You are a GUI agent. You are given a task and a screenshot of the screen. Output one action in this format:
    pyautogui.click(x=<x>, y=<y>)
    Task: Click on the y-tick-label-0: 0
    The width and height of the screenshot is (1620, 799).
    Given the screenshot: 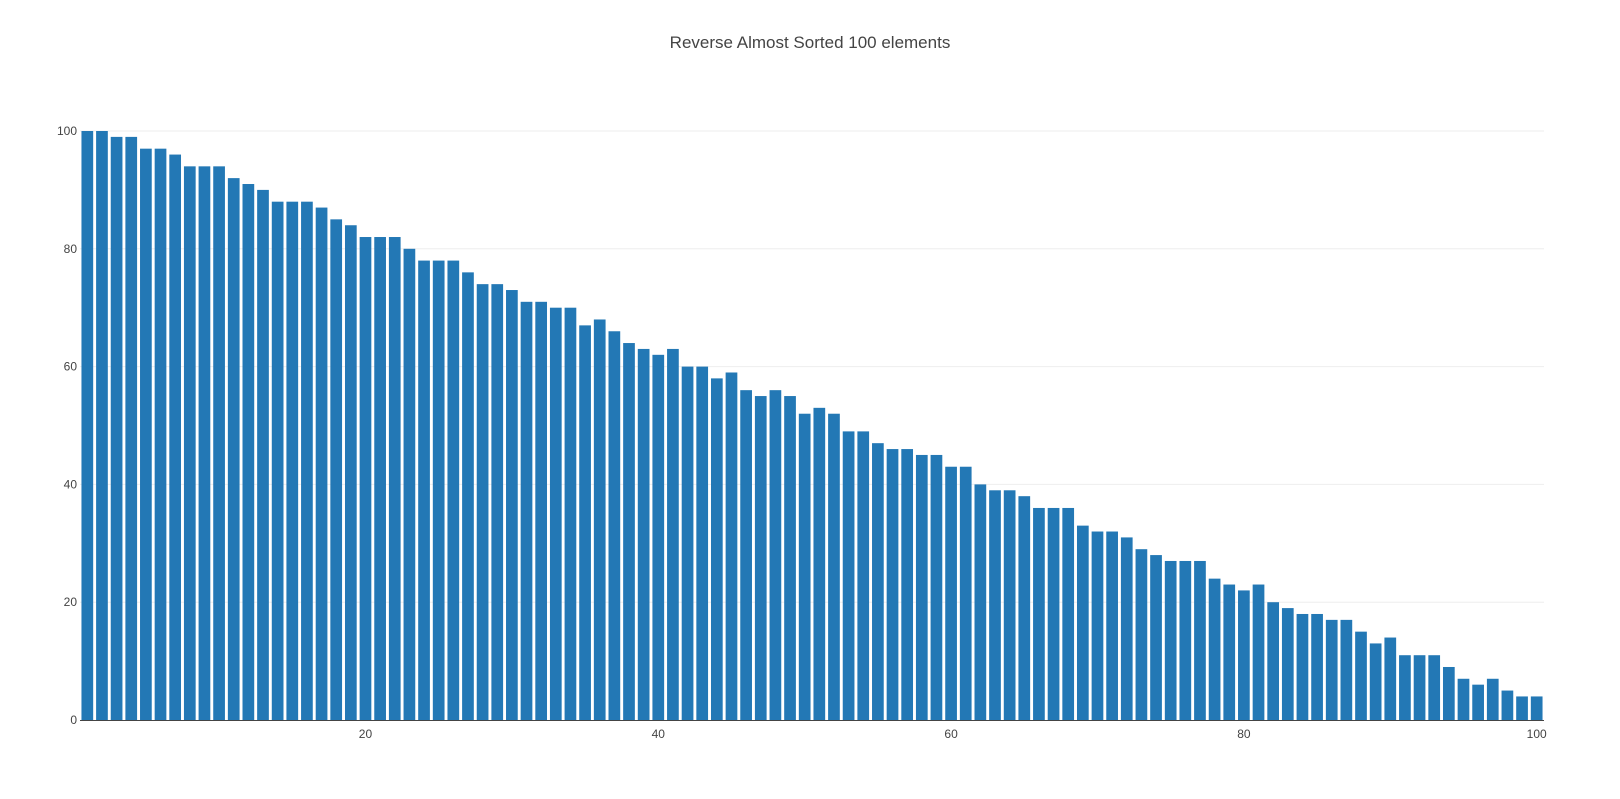 What is the action you would take?
    pyautogui.click(x=73, y=720)
    